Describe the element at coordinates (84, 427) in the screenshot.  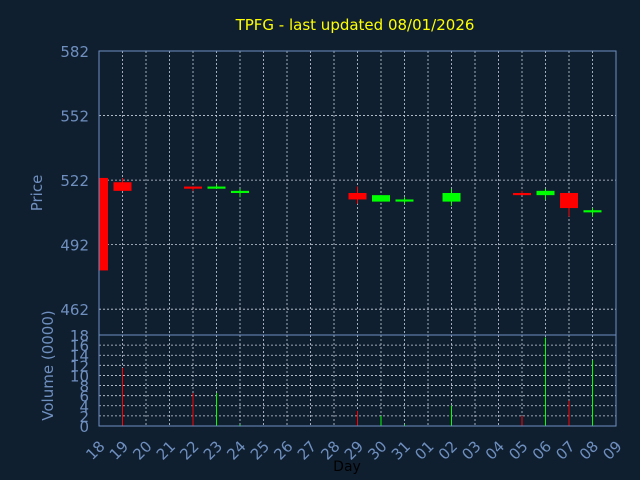
I see `volume-tick-label: 0` at that location.